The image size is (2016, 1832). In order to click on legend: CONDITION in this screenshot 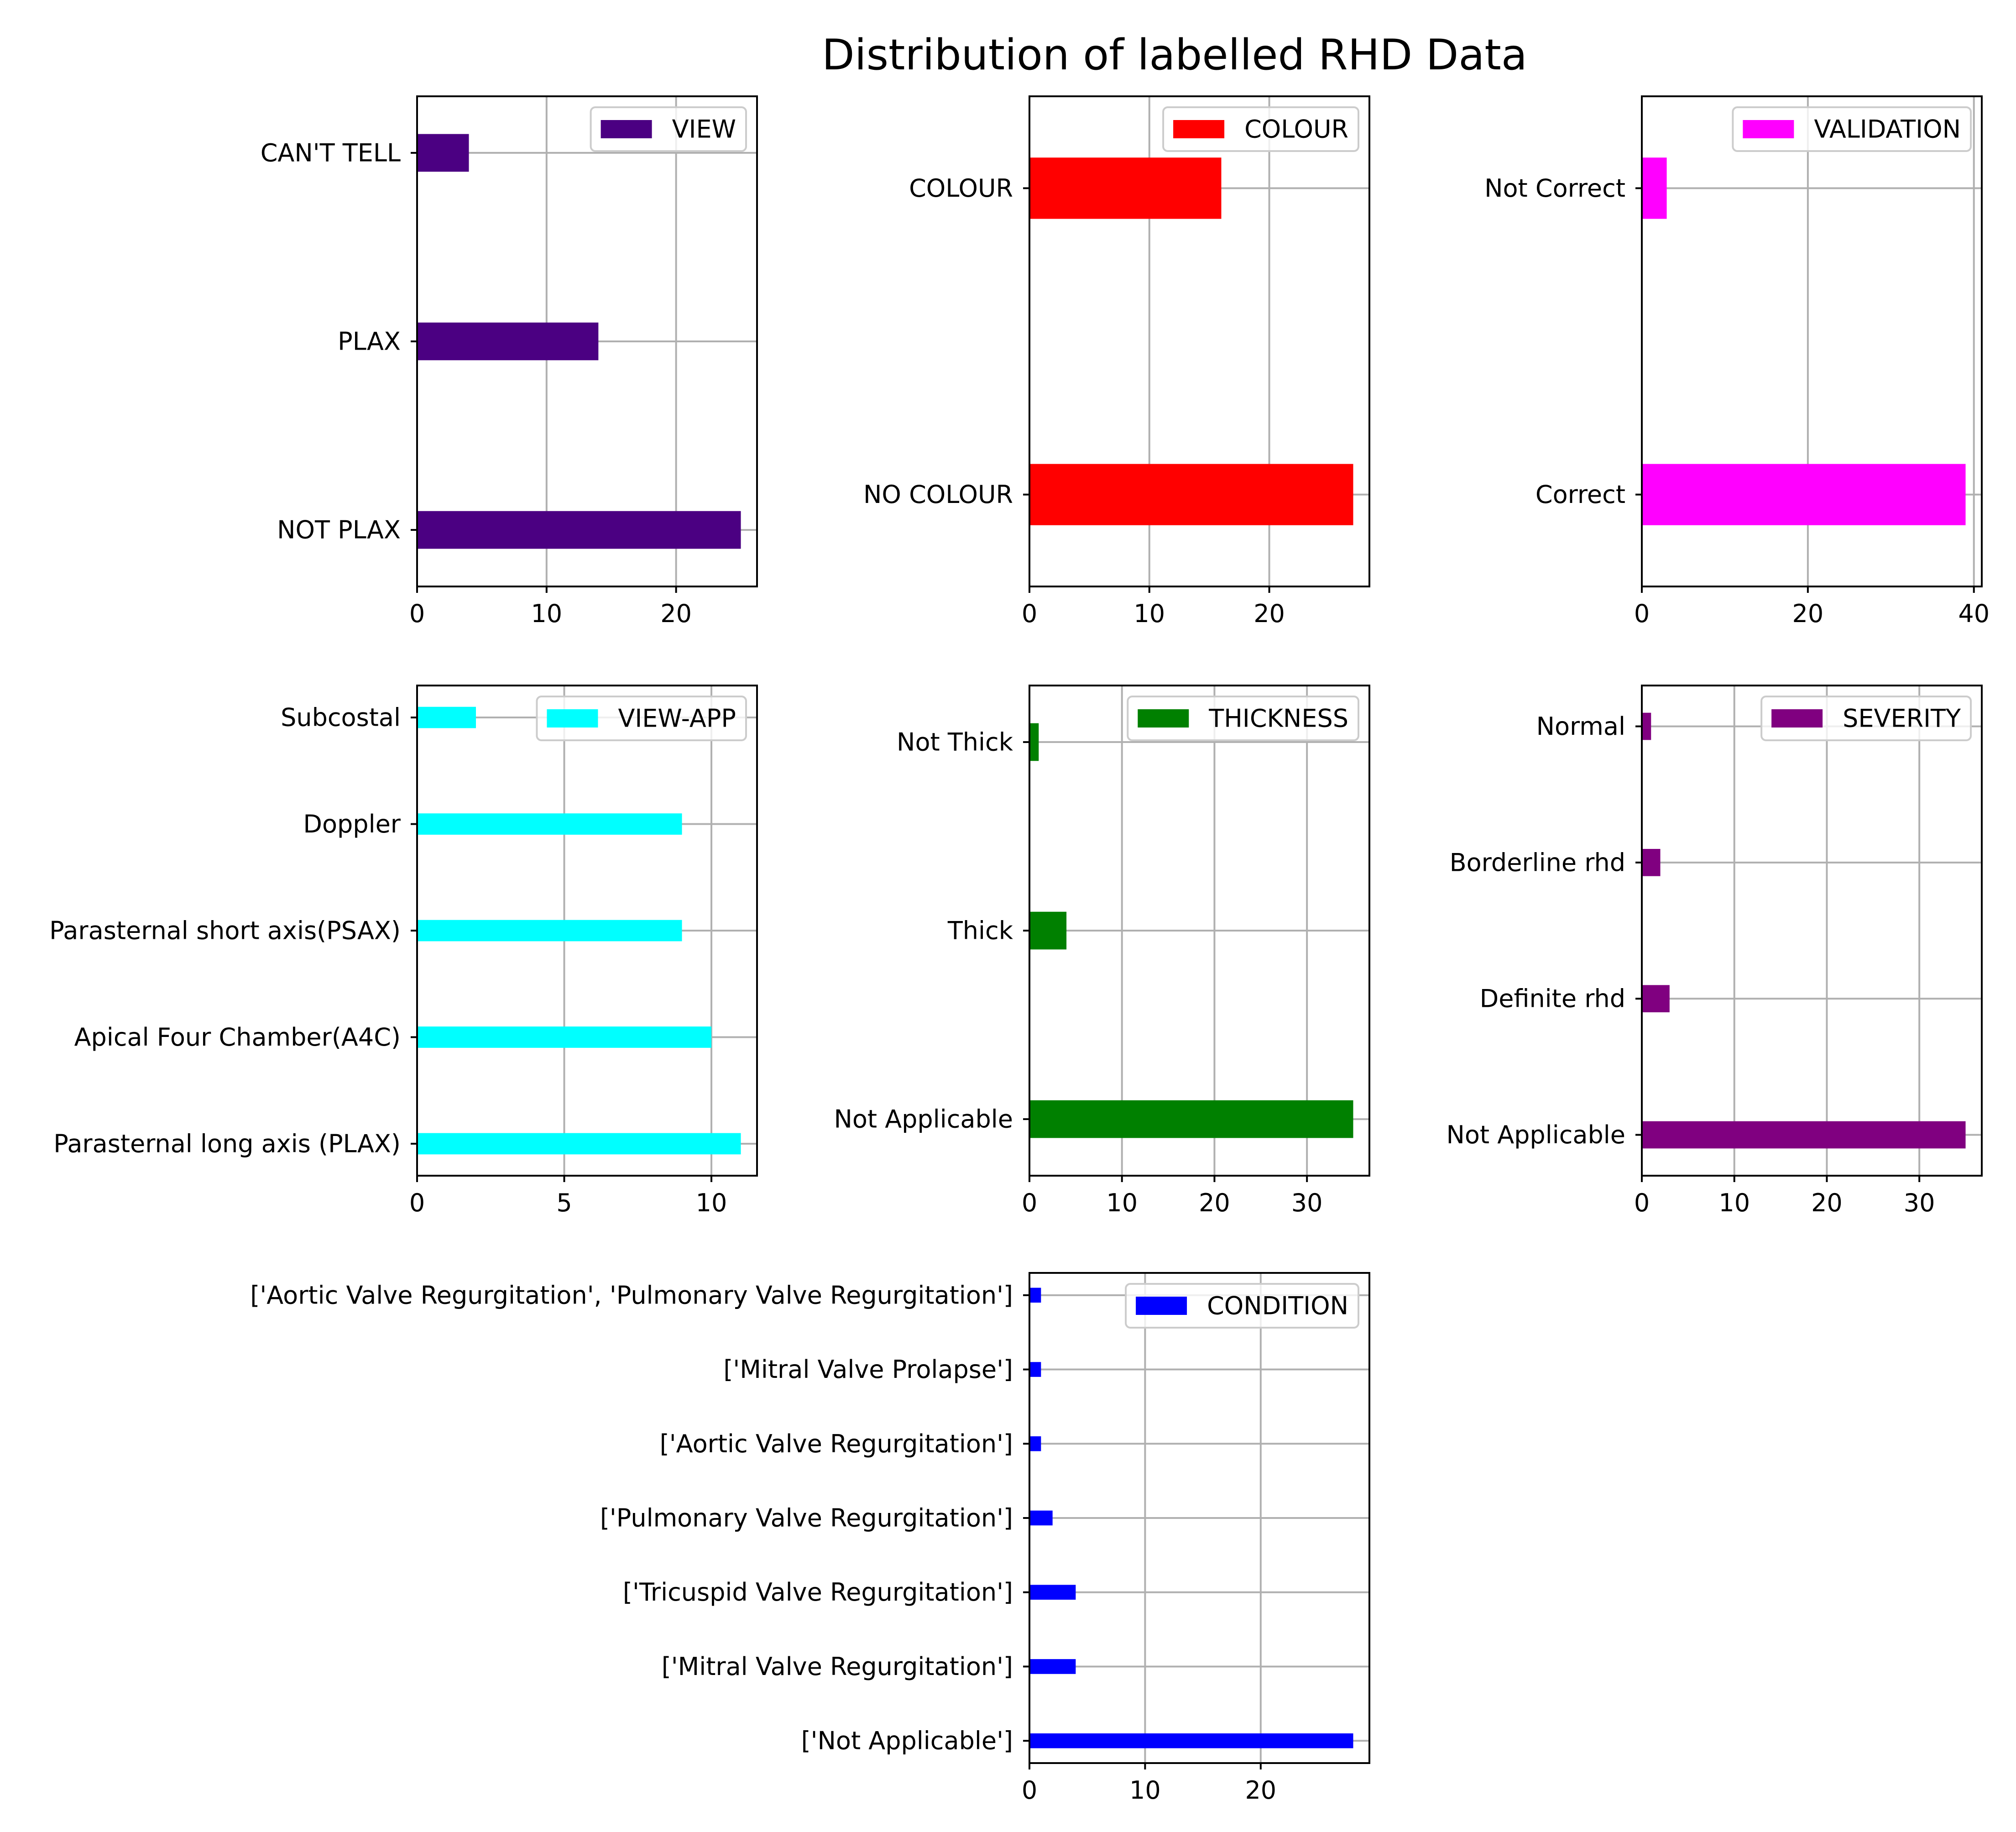, I will do `click(1242, 1306)`.